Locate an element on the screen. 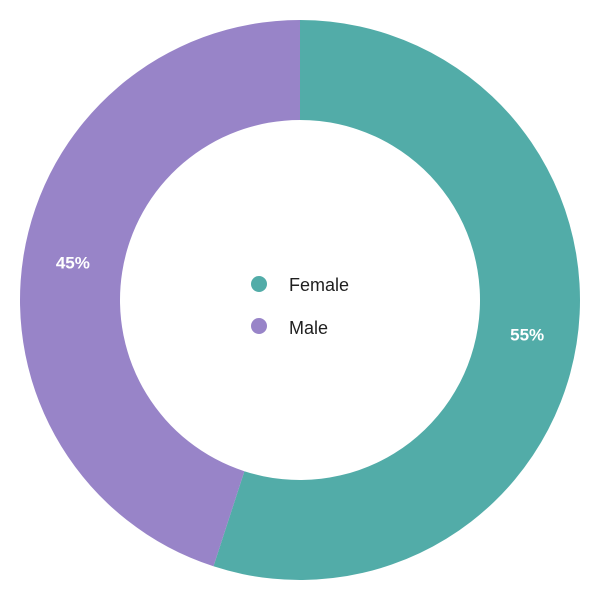 The width and height of the screenshot is (600, 600). legend-marker-female is located at coordinates (259, 284).